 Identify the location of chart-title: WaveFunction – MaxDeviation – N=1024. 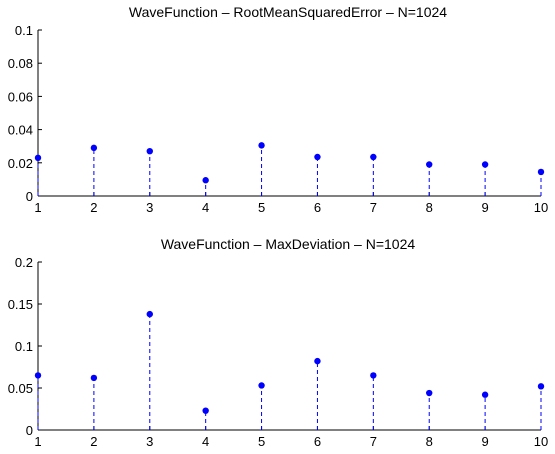
(288, 244).